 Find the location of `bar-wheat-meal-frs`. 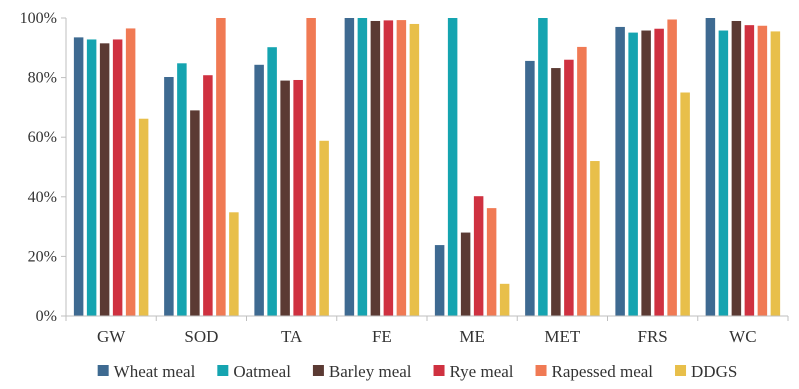

bar-wheat-meal-frs is located at coordinates (620, 171).